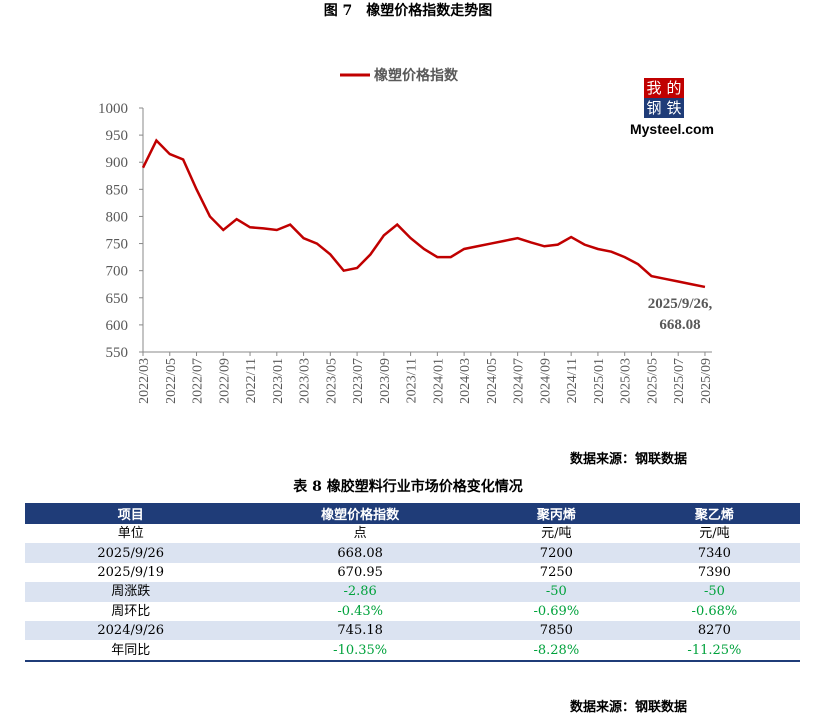  What do you see at coordinates (412, 650) in the screenshot?
I see `table-row: 年同比 -10.35% -8.28% -11.25%` at bounding box center [412, 650].